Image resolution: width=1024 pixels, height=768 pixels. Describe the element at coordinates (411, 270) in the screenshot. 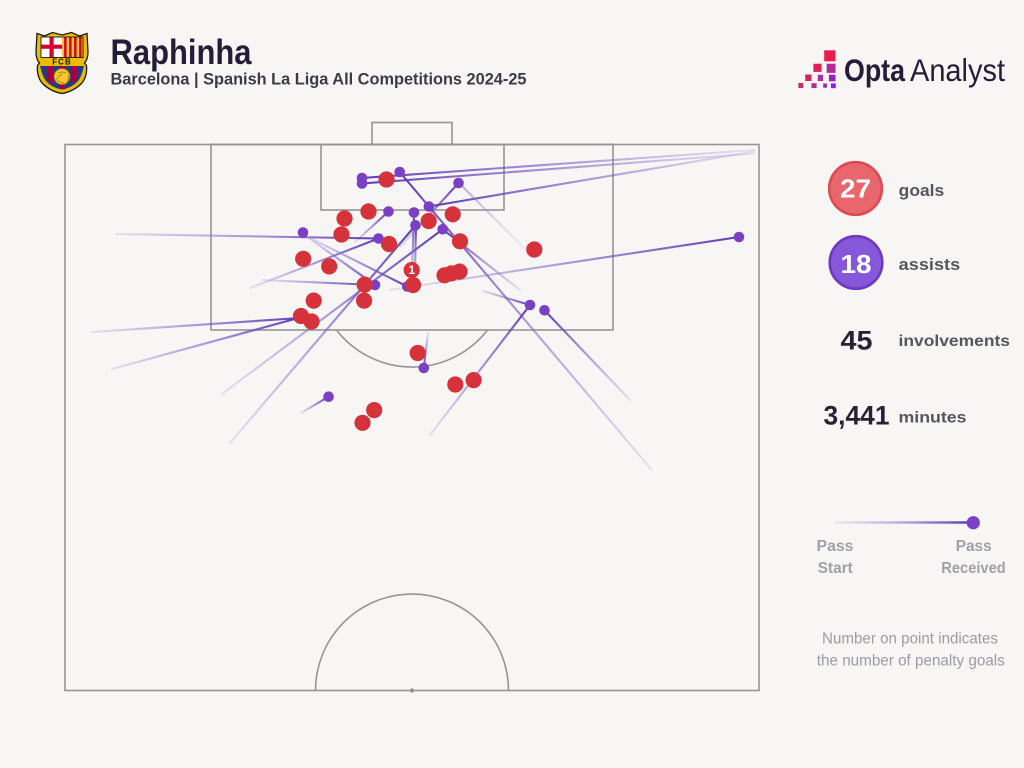

I see `svg-text: 1` at that location.